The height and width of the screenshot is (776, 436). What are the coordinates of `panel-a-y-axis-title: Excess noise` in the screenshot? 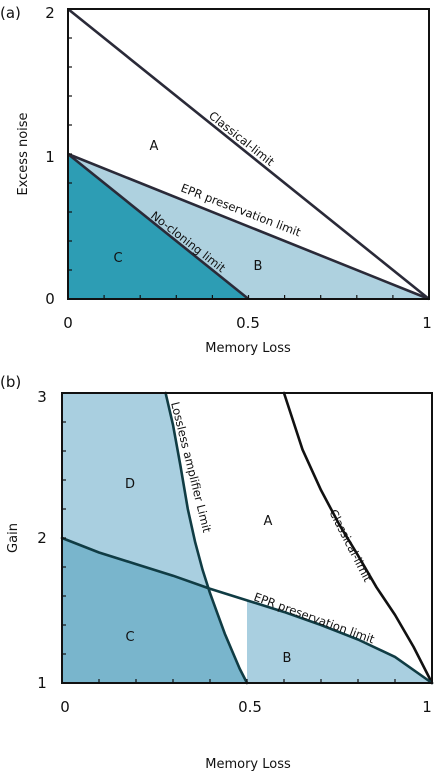 It's located at (23, 153).